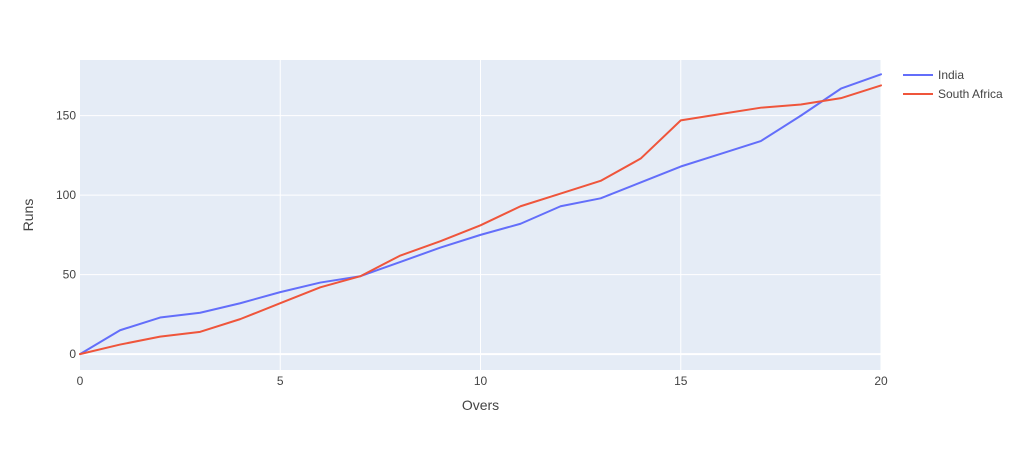 Image resolution: width=1029 pixels, height=450 pixels. What do you see at coordinates (953, 84) in the screenshot?
I see `legend: India South Africa` at bounding box center [953, 84].